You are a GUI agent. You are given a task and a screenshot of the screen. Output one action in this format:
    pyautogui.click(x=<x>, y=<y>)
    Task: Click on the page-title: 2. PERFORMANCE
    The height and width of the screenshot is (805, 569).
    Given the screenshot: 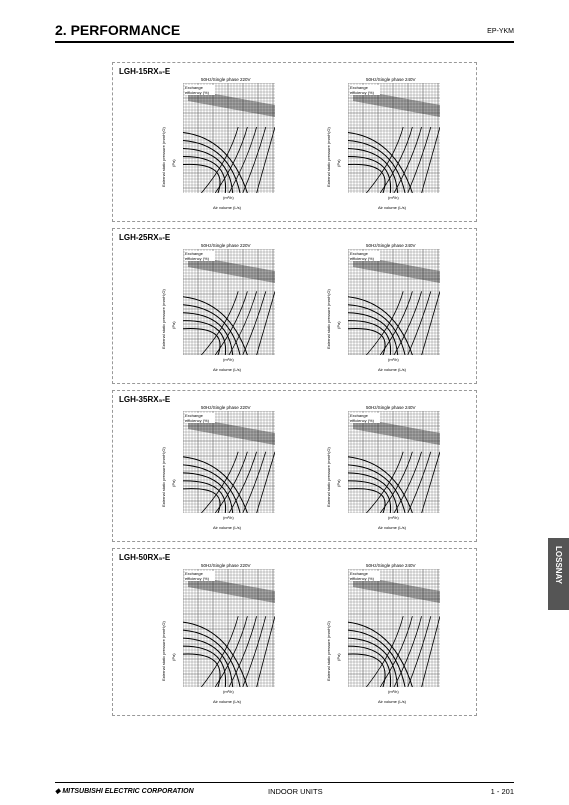 What is the action you would take?
    pyautogui.click(x=118, y=30)
    